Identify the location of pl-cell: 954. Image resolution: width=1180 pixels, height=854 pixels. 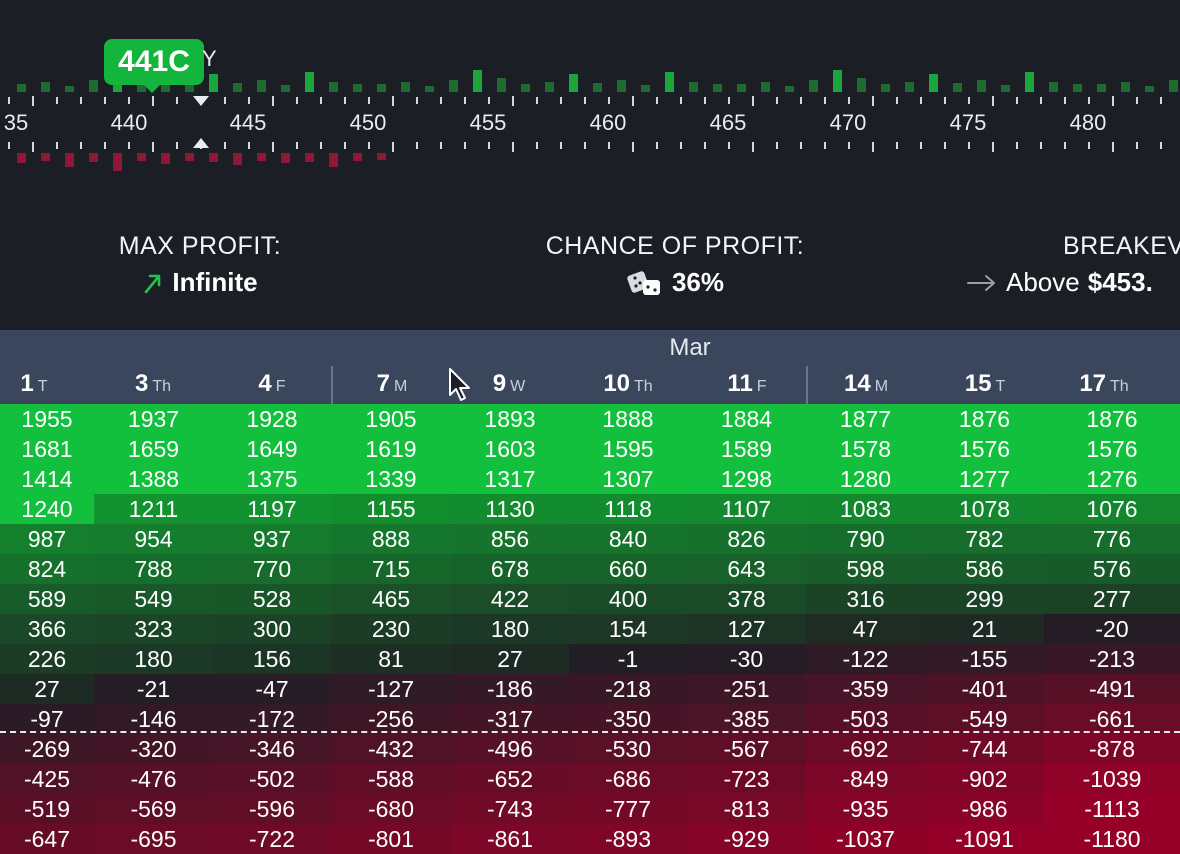
(153, 539).